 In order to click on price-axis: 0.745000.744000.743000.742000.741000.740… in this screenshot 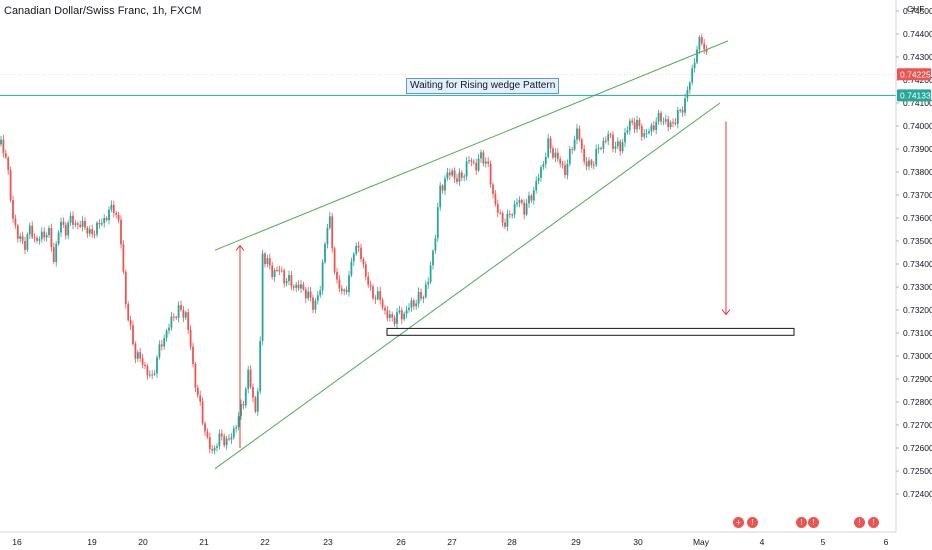, I will do `click(913, 275)`.